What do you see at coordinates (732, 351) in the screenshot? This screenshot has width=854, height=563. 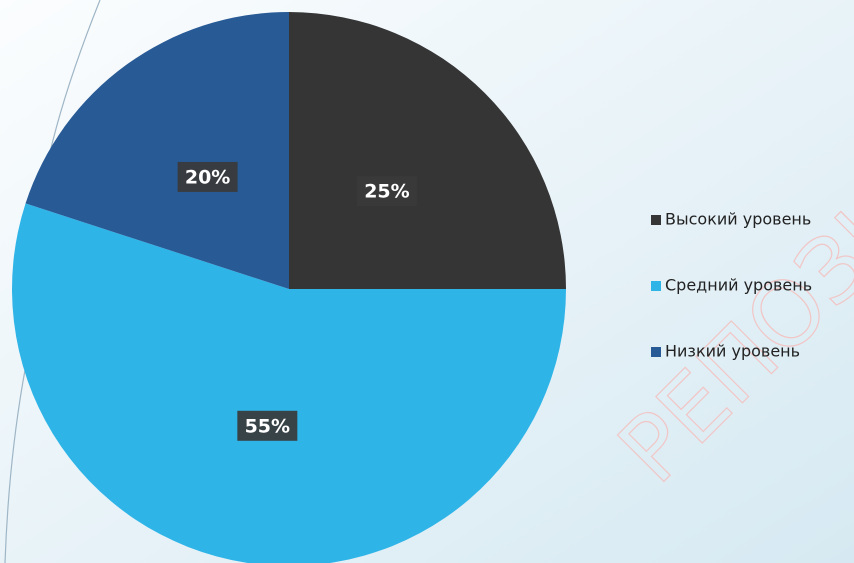 I see `legend-label: Низкий уровень` at bounding box center [732, 351].